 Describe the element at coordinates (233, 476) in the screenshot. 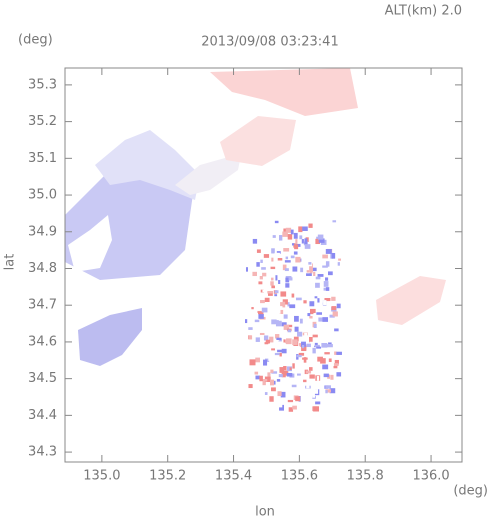

I see `x-tick-label: 135.4` at that location.